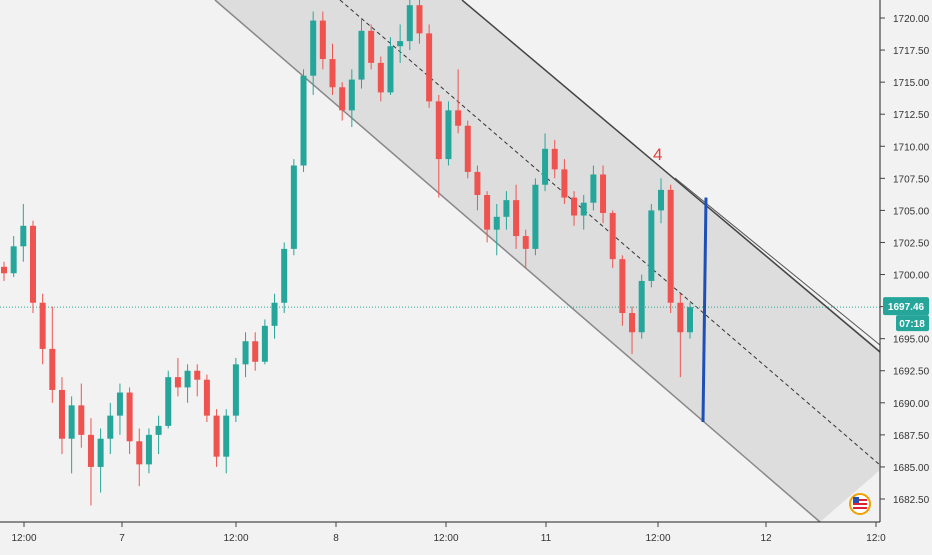 Image resolution: width=932 pixels, height=555 pixels. I want to click on current-price-label: 1697.46, so click(906, 307).